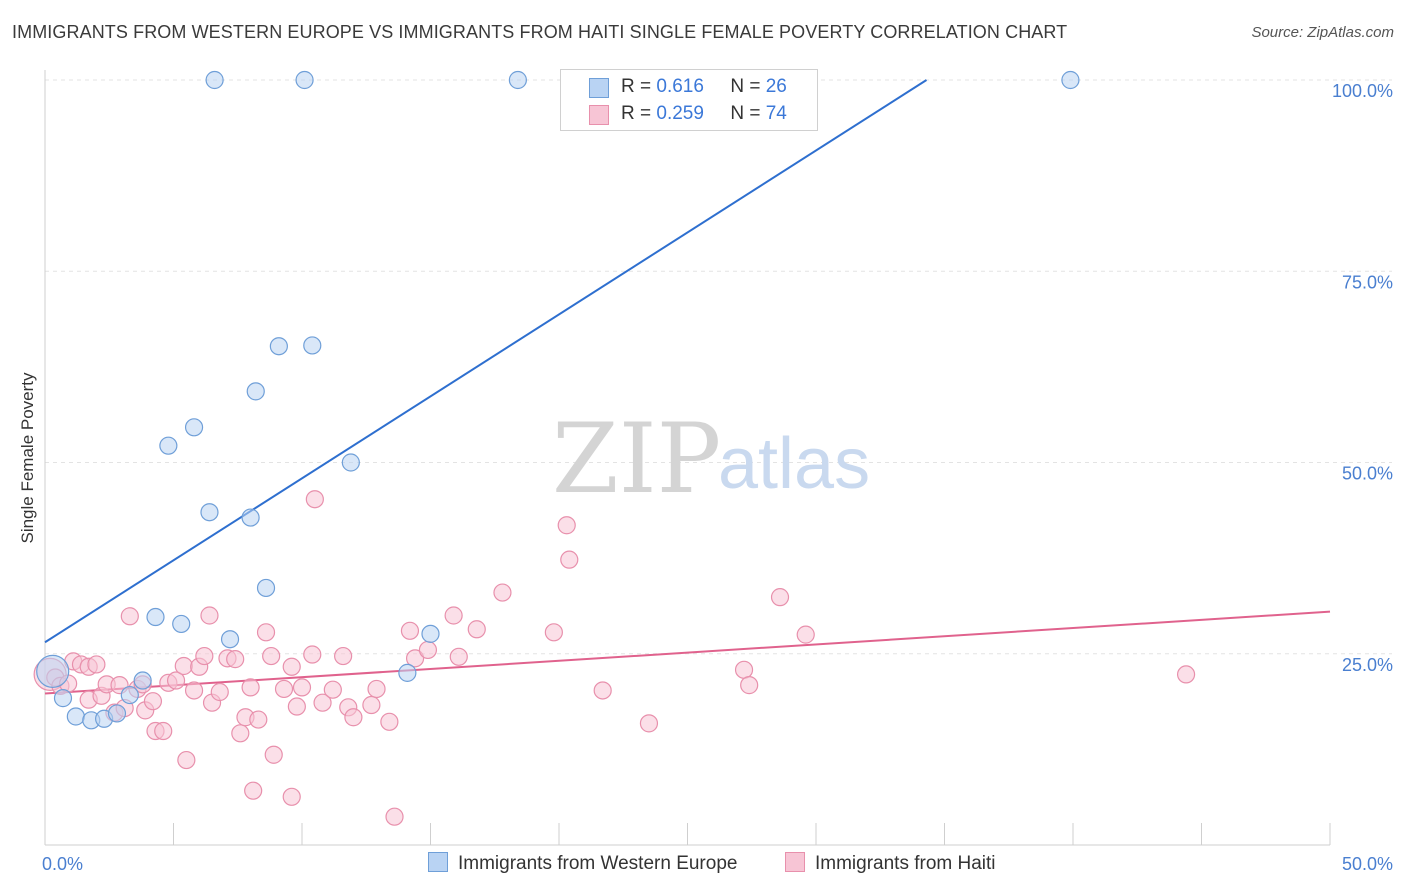 The height and width of the screenshot is (892, 1406). What do you see at coordinates (1367, 665) in the screenshot?
I see `y-tick-label: 25.0%` at bounding box center [1367, 665].